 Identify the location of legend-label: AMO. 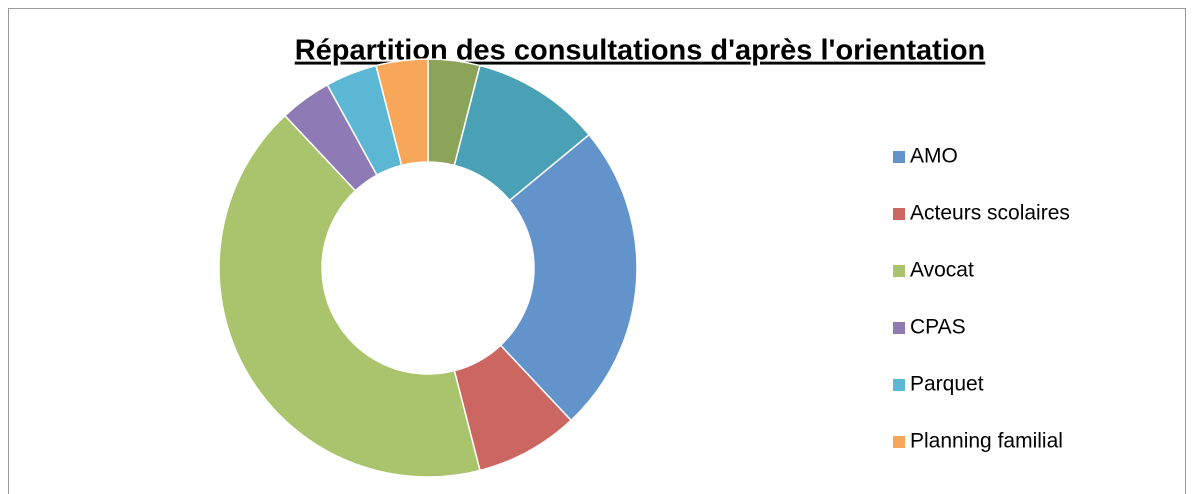
(934, 156).